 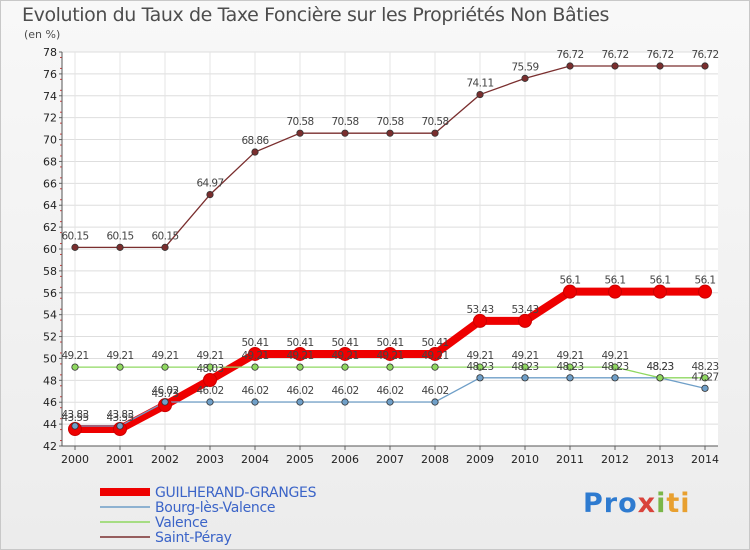 I want to click on y-axis-unit-label: (en %), so click(x=42, y=34).